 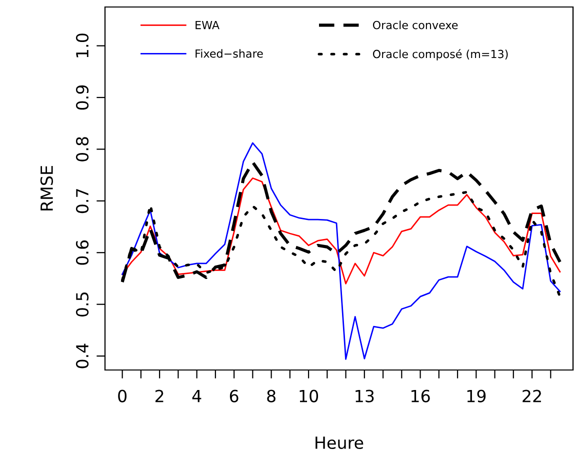 What do you see at coordinates (46, 188) in the screenshot?
I see `y-axis-title: RMSE` at bounding box center [46, 188].